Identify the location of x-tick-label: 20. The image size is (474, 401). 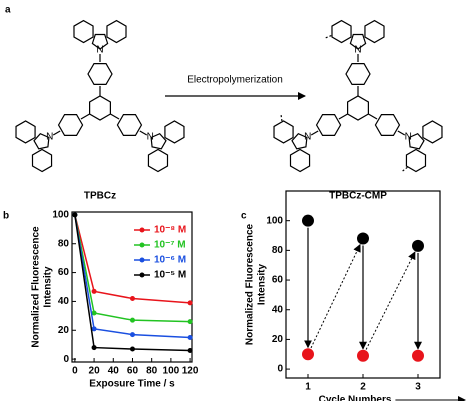
(95, 371).